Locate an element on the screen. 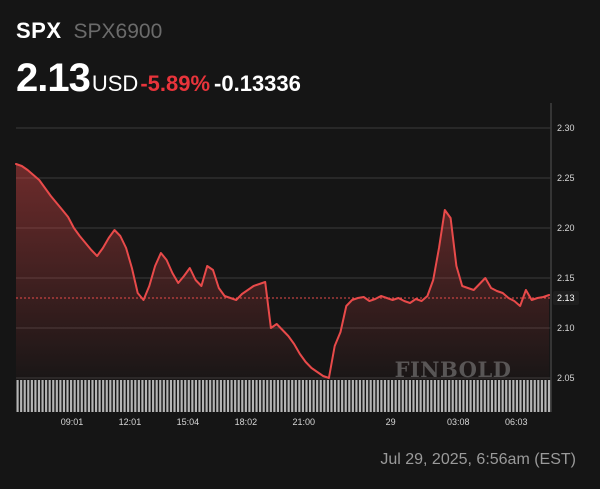 Image resolution: width=600 pixels, height=489 pixels. current-price-tag: 2.13 is located at coordinates (566, 298).